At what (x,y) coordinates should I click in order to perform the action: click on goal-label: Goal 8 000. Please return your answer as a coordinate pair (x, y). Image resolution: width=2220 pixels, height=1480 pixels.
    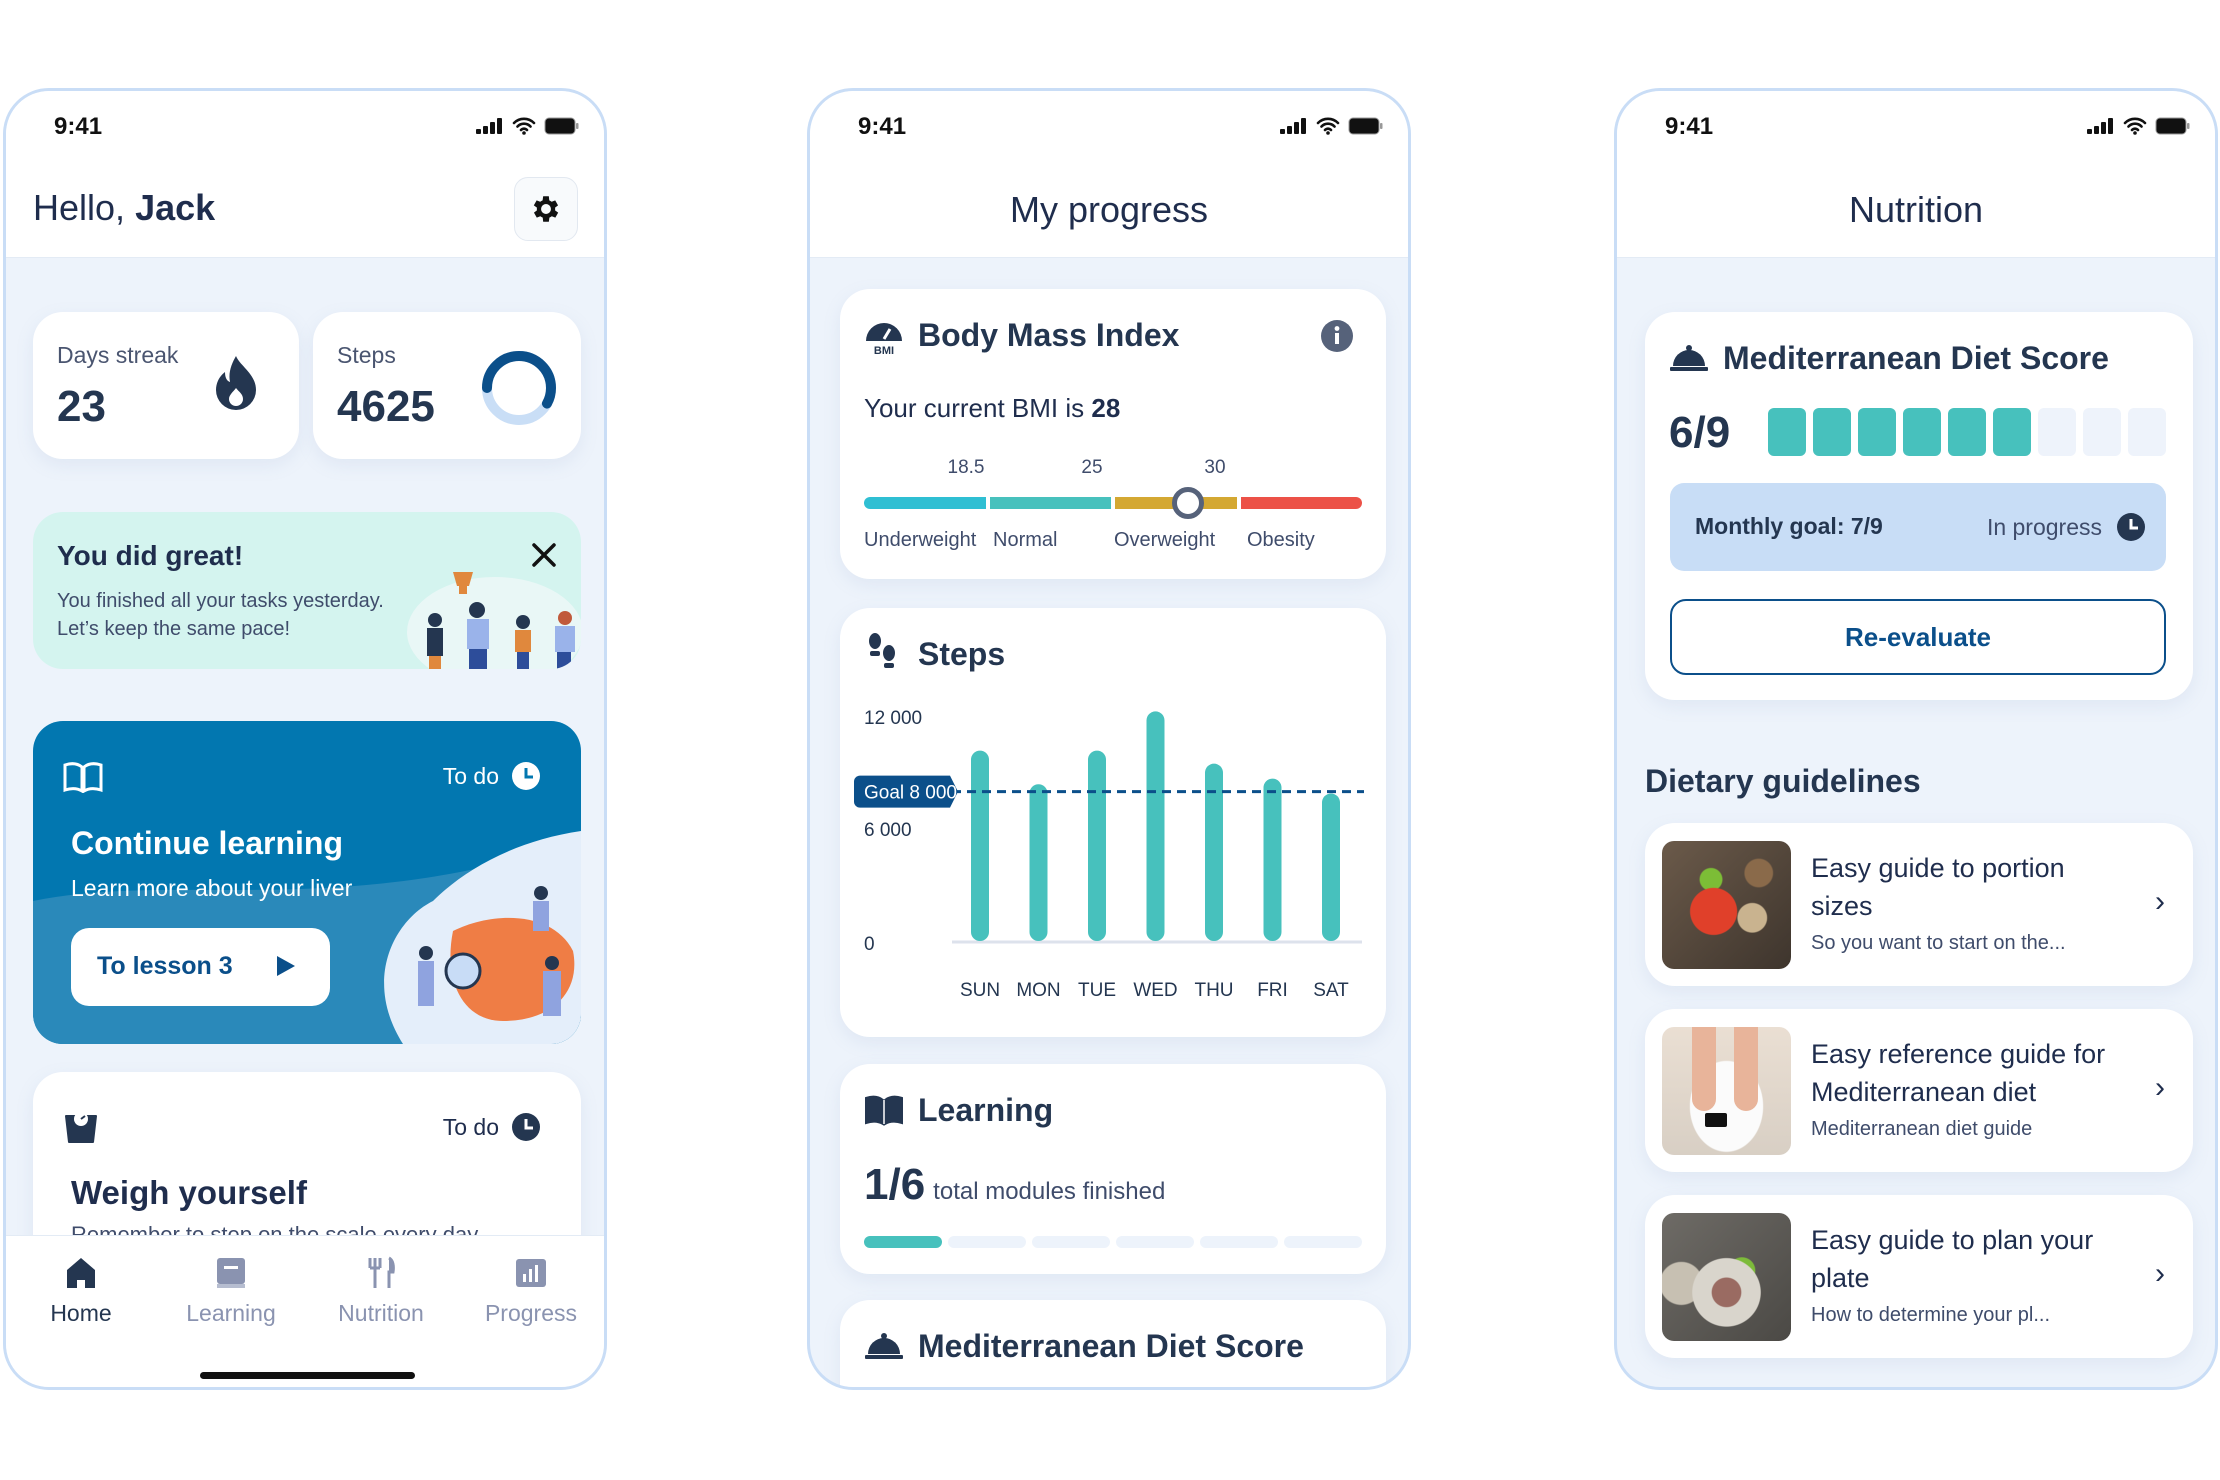
    Looking at the image, I should click on (910, 793).